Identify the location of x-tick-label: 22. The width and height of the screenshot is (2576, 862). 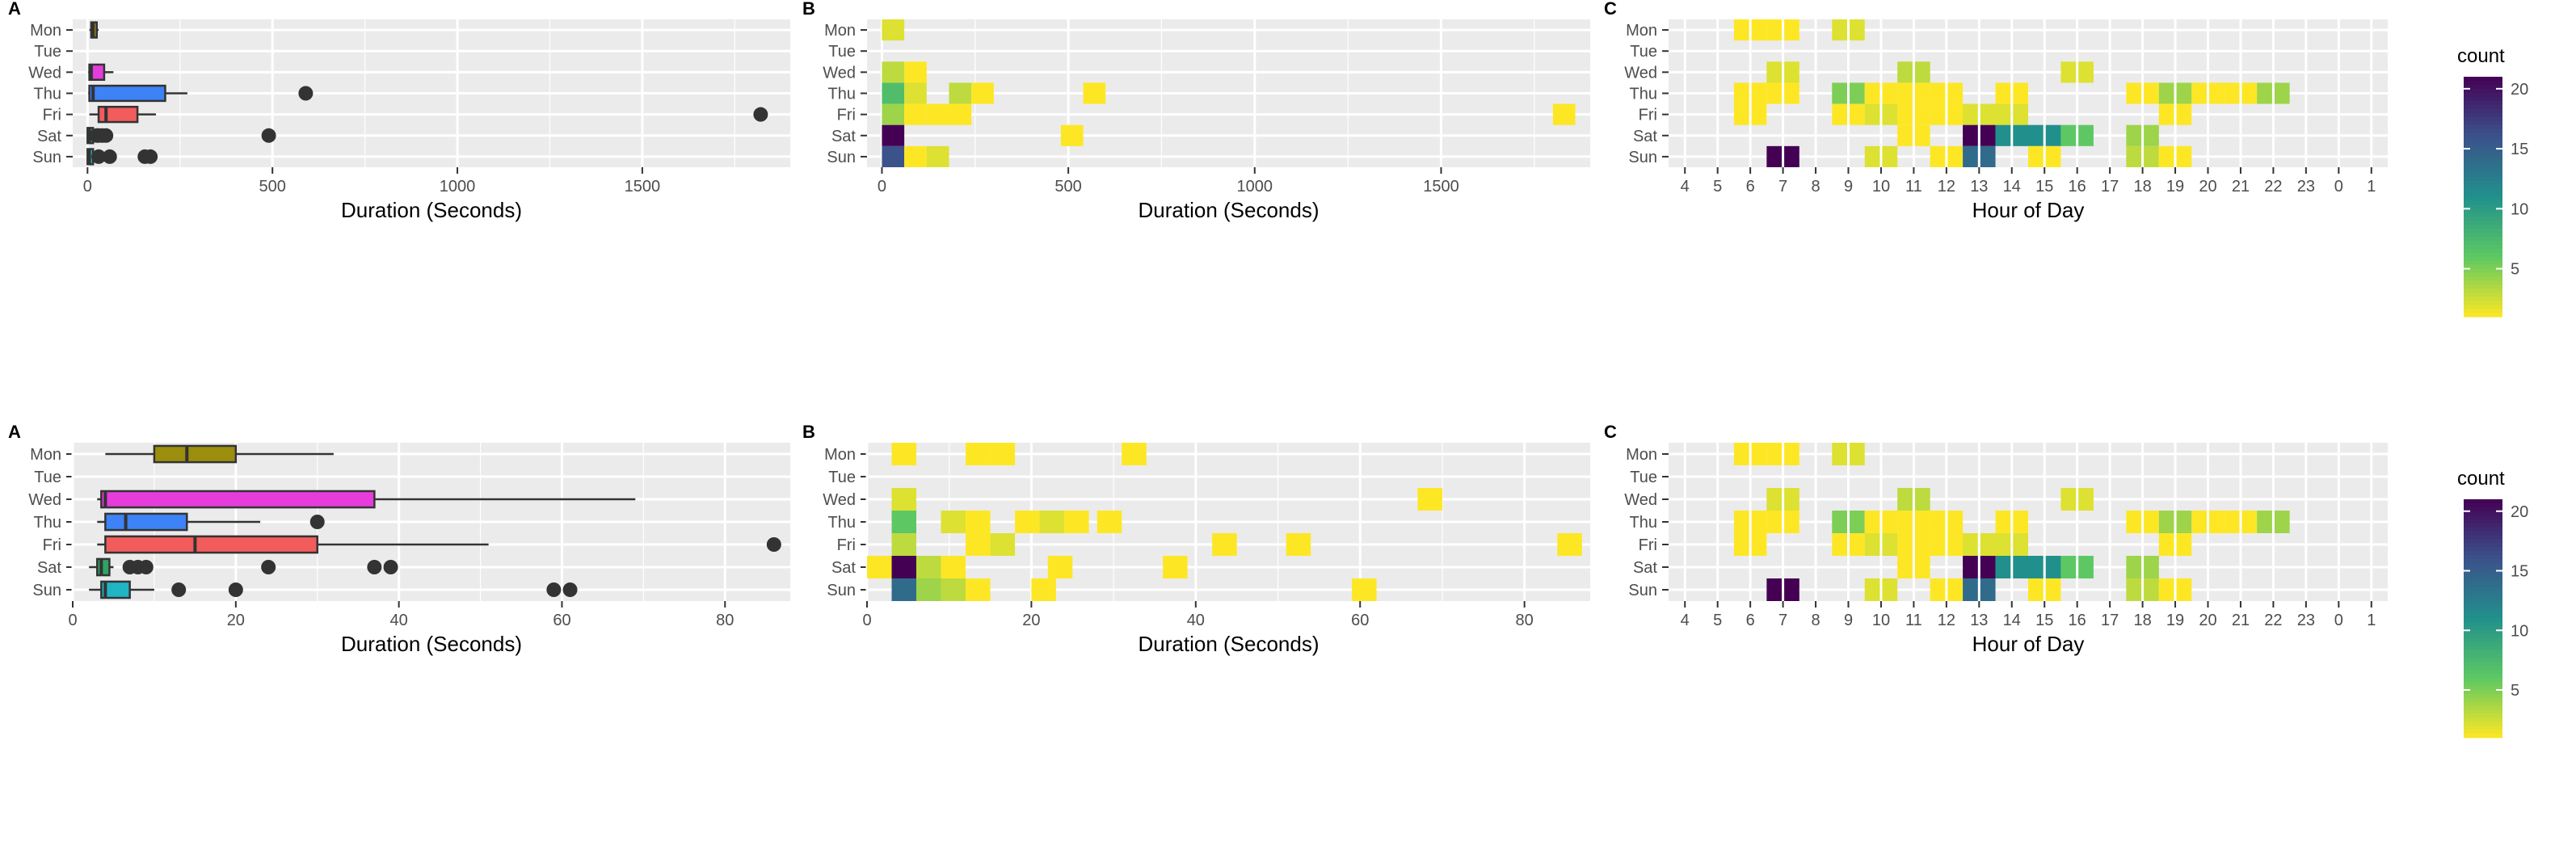
(2273, 187).